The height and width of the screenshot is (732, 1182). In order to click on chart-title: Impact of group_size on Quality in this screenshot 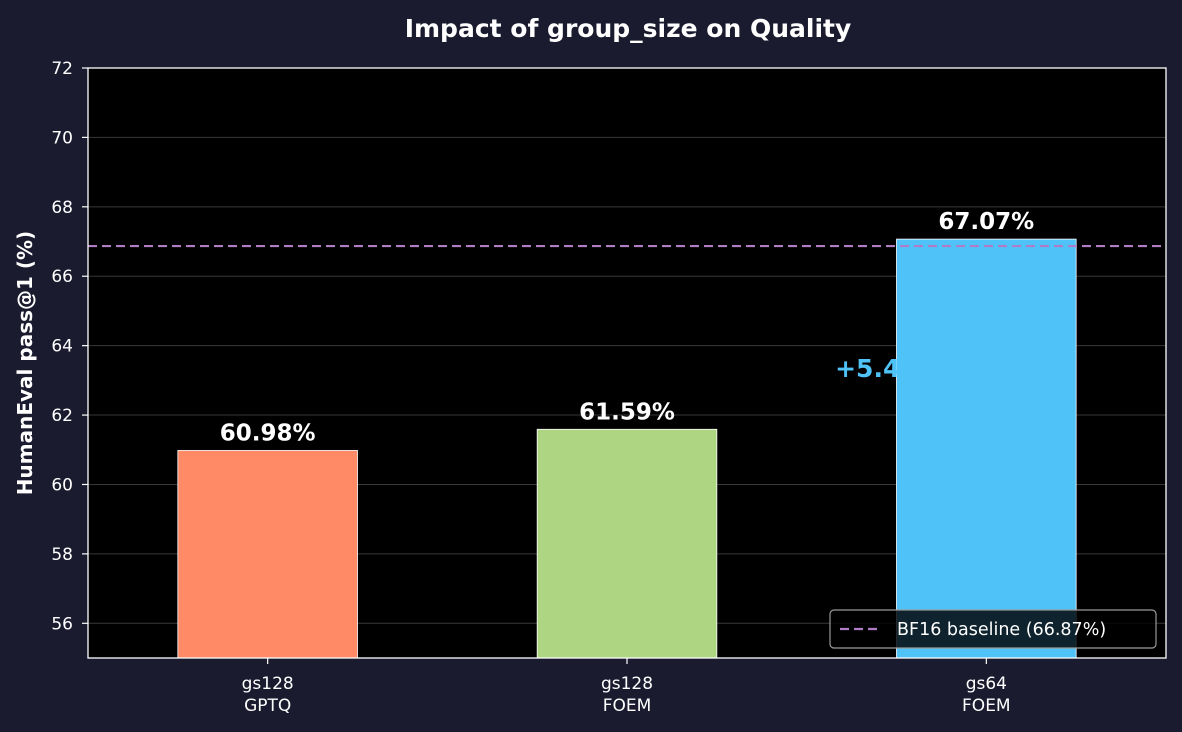, I will do `click(628, 28)`.